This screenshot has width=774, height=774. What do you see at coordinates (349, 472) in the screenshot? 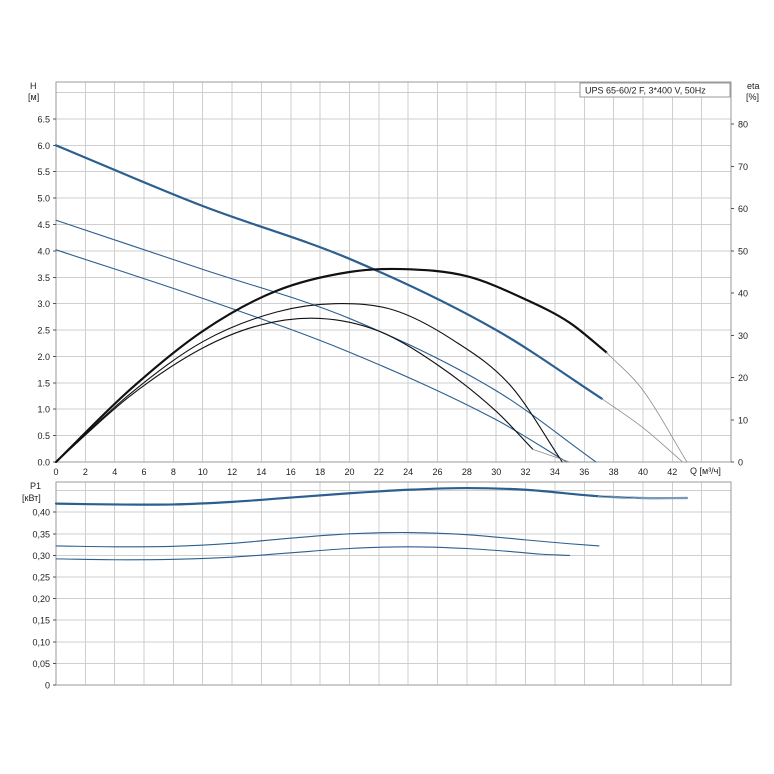
I see `x-tick-label: 20` at bounding box center [349, 472].